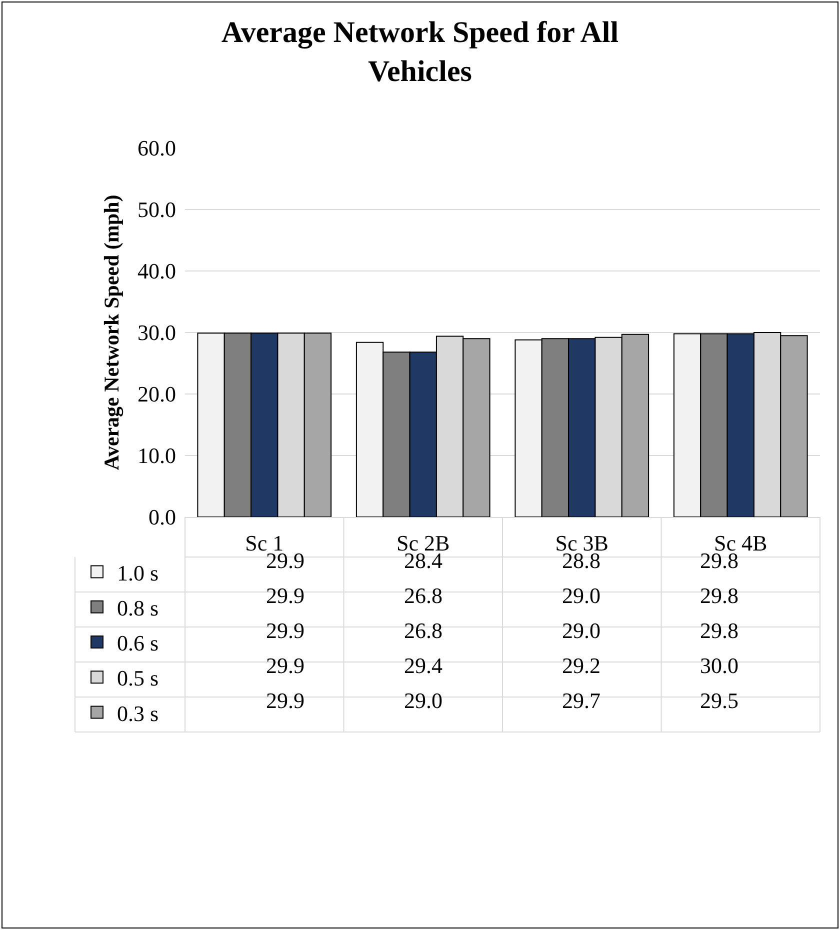 This screenshot has width=840, height=930. I want to click on data-label: 30.0, so click(719, 665).